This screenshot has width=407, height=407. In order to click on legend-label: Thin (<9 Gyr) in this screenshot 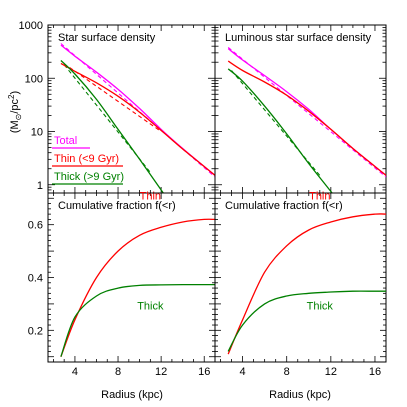, I will do `click(86, 159)`.